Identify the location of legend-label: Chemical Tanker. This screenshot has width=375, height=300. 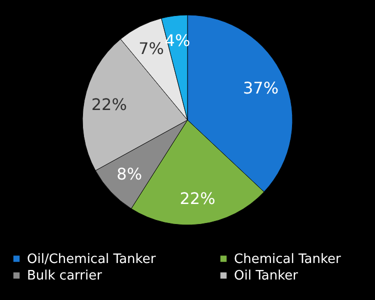
(288, 259).